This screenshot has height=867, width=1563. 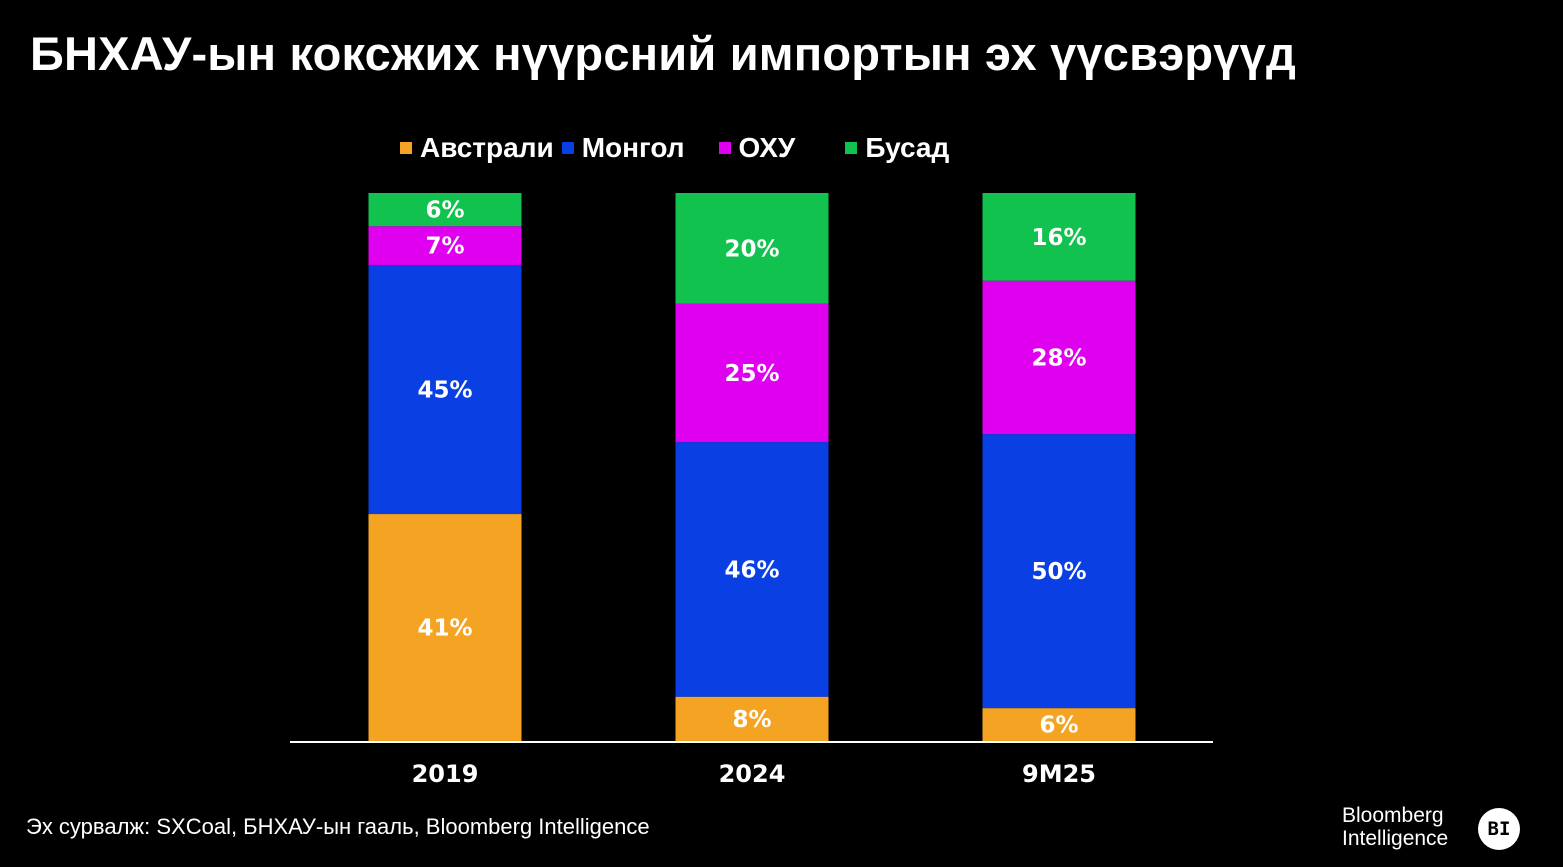 I want to click on data-label-9M25-Австрали: 6%, so click(x=1058, y=726).